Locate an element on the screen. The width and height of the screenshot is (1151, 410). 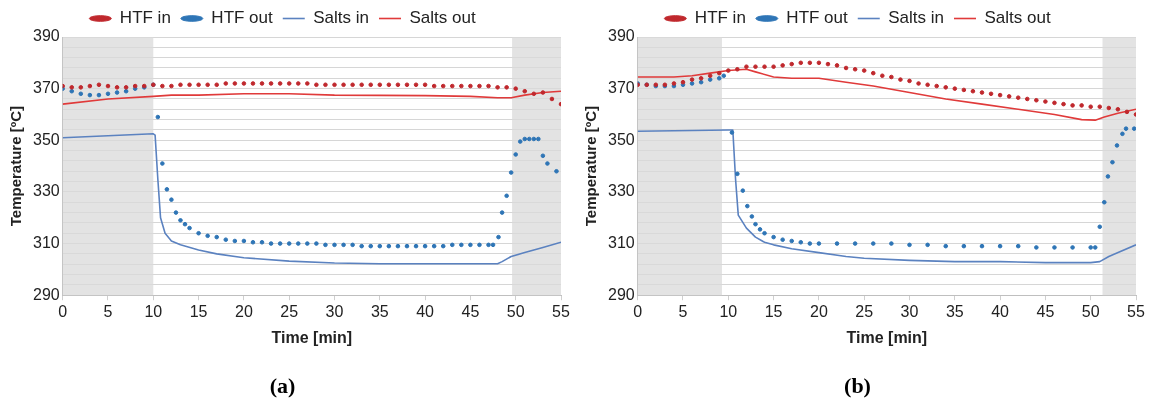
text: (a) is located at coordinates (282, 386).